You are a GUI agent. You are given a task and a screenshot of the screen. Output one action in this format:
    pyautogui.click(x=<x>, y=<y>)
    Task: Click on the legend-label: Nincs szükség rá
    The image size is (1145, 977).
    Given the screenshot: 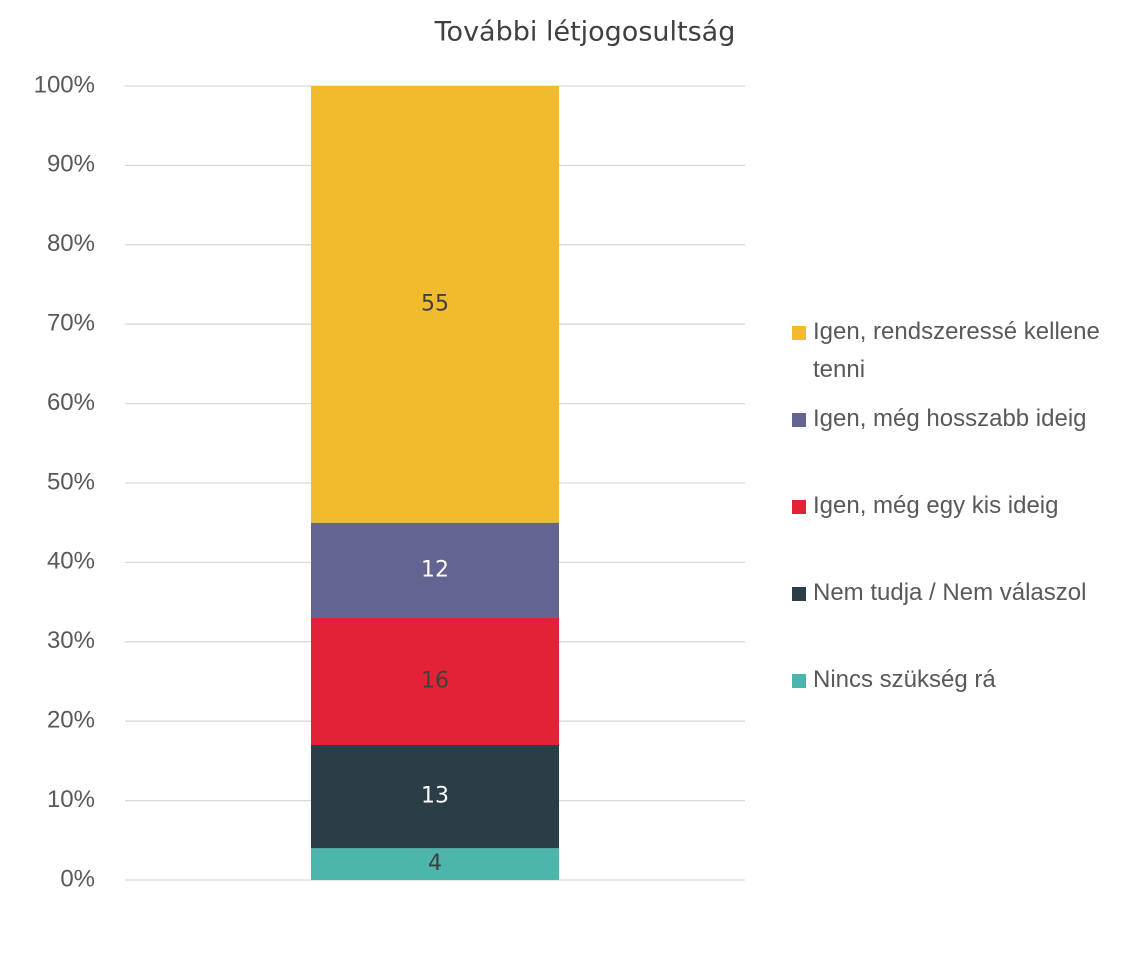 What is the action you would take?
    pyautogui.click(x=904, y=679)
    